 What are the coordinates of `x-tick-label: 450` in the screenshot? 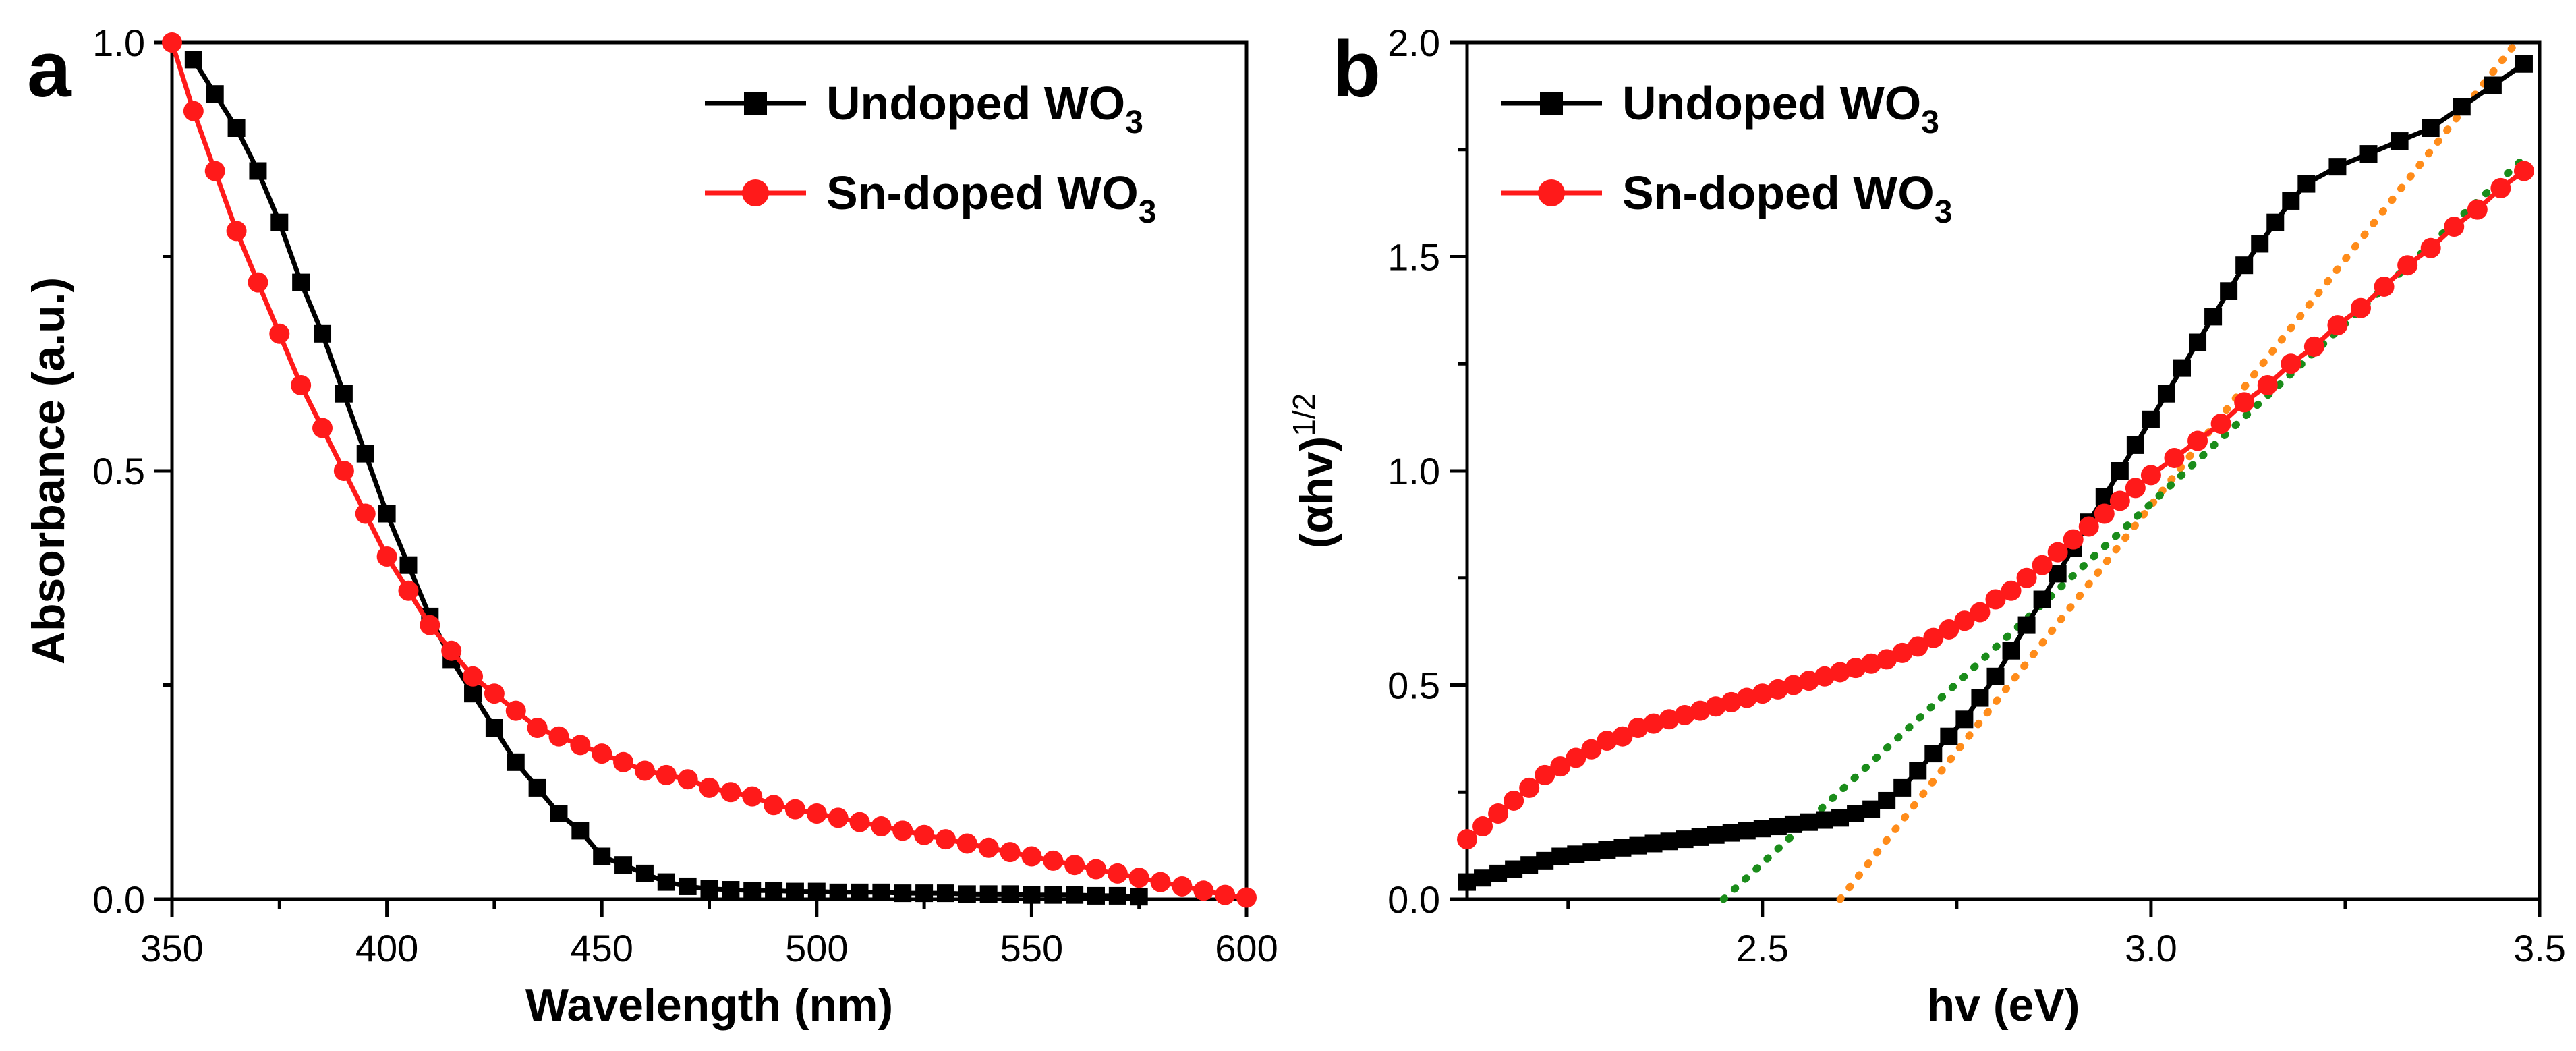 It's located at (601, 948).